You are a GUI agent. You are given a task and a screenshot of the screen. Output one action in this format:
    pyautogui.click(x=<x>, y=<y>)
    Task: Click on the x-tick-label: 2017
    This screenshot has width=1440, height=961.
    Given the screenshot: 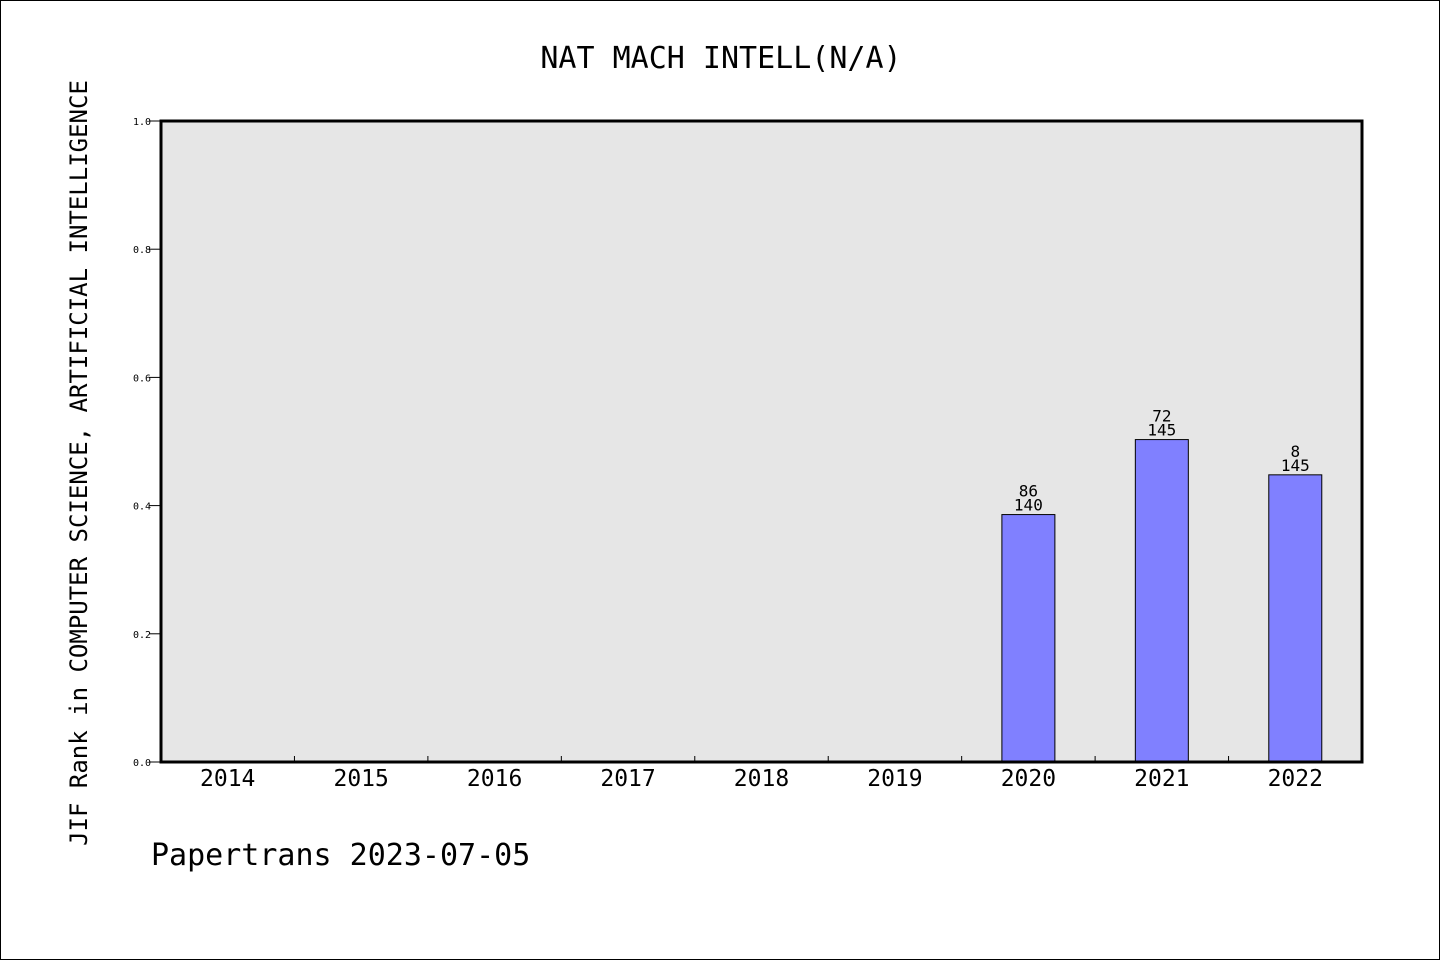 What is the action you would take?
    pyautogui.click(x=627, y=779)
    